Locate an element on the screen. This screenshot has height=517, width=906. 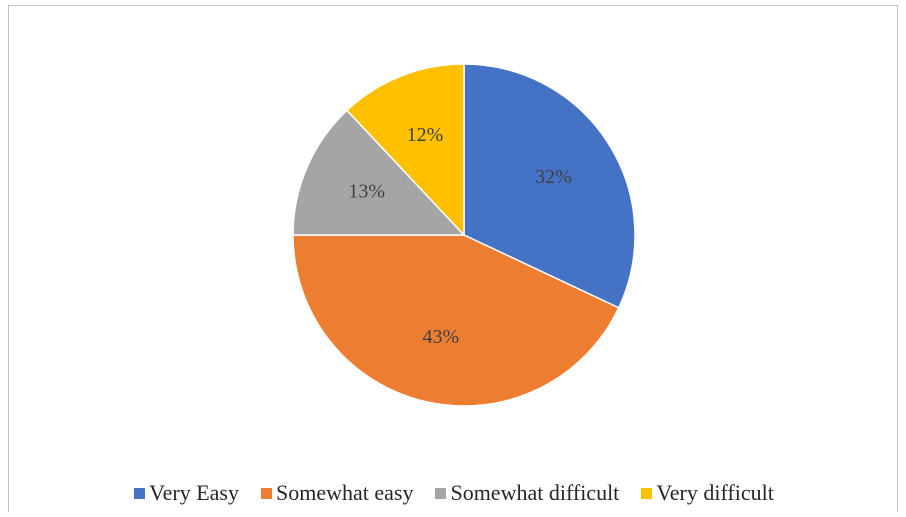
legend-label-very-difficult: Very difficult is located at coordinates (715, 492).